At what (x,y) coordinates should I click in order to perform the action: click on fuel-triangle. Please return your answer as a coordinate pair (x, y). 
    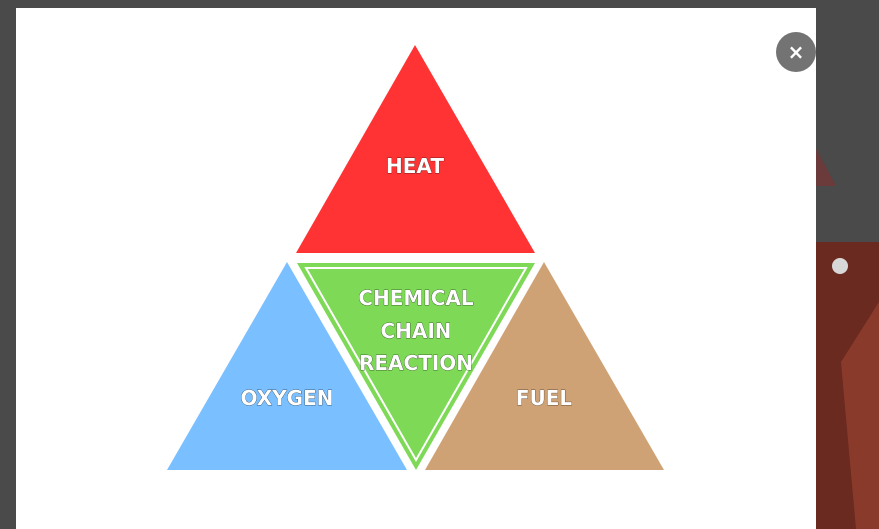
    Looking at the image, I should click on (544, 366).